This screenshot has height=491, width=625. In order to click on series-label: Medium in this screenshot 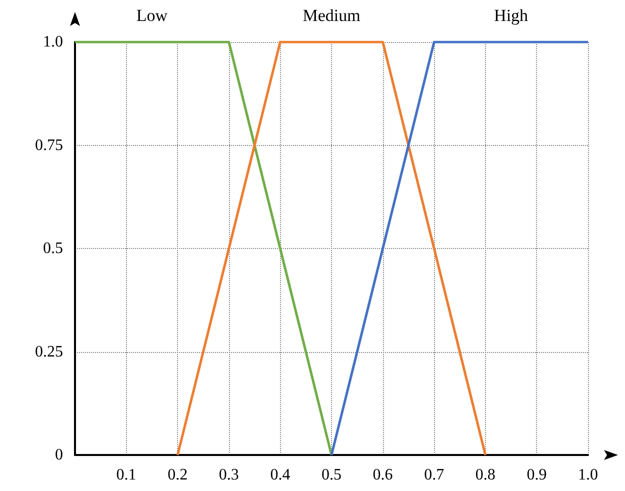, I will do `click(331, 15)`.